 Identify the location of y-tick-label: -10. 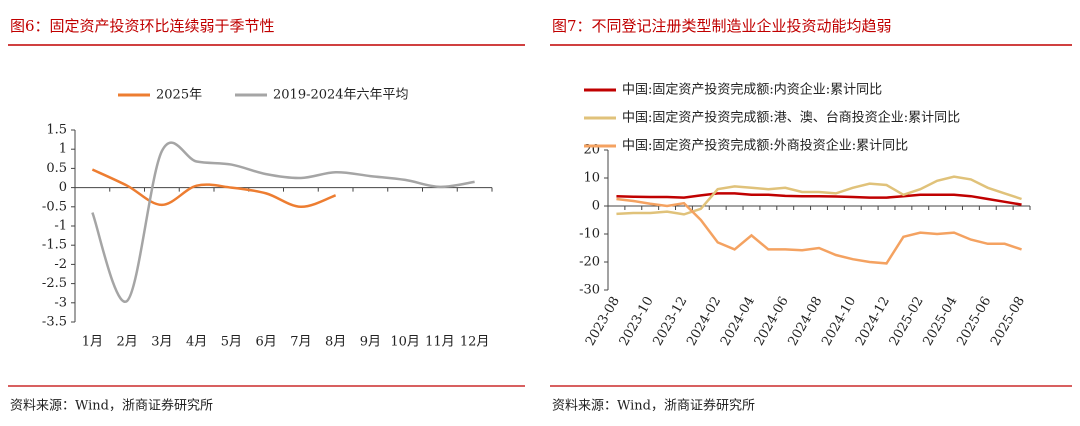
(589, 234).